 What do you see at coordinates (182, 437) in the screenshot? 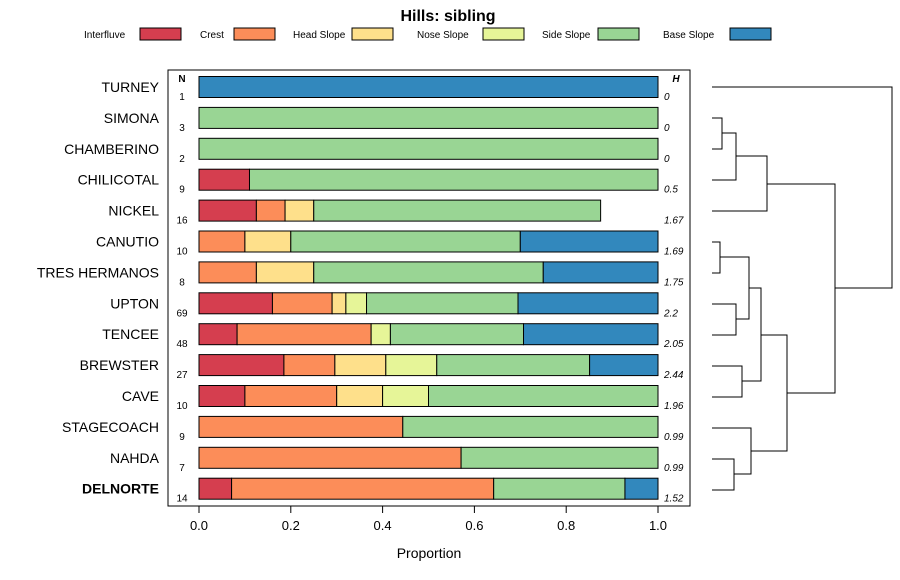
I see `row-n-11: 9` at bounding box center [182, 437].